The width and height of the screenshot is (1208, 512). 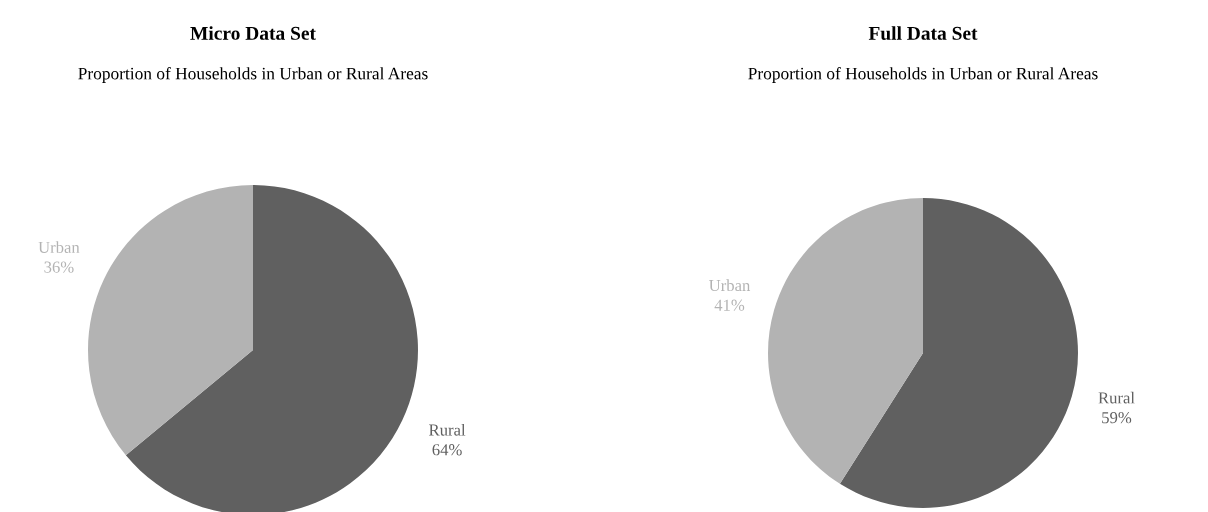 What do you see at coordinates (1117, 418) in the screenshot?
I see `data-label: 59%` at bounding box center [1117, 418].